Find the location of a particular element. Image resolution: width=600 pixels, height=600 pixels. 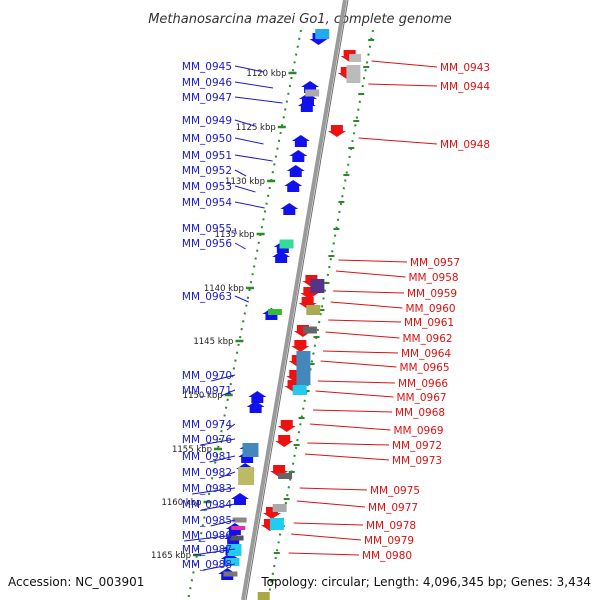

right-gene-label: MM_0972 is located at coordinates (417, 446).